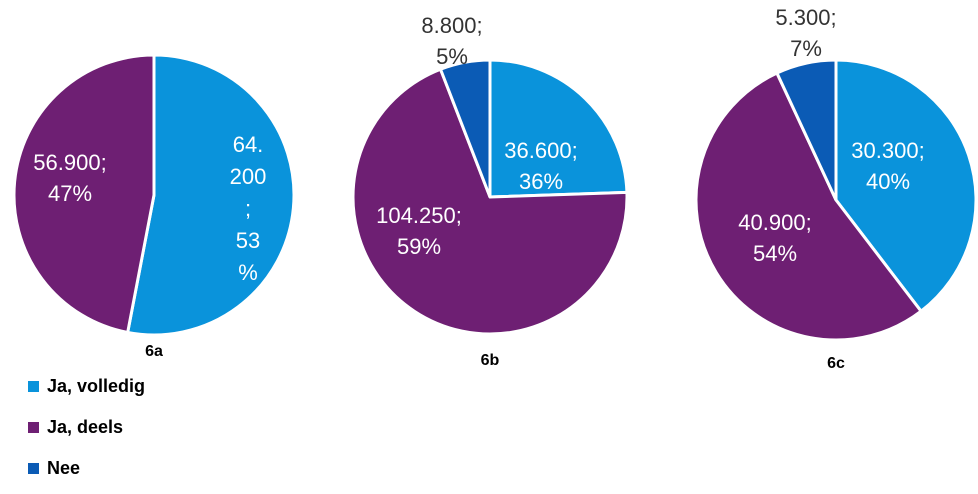 The image size is (978, 494). Describe the element at coordinates (451, 41) in the screenshot. I see `data-label-6b-nee: 8.800; 5%` at that location.